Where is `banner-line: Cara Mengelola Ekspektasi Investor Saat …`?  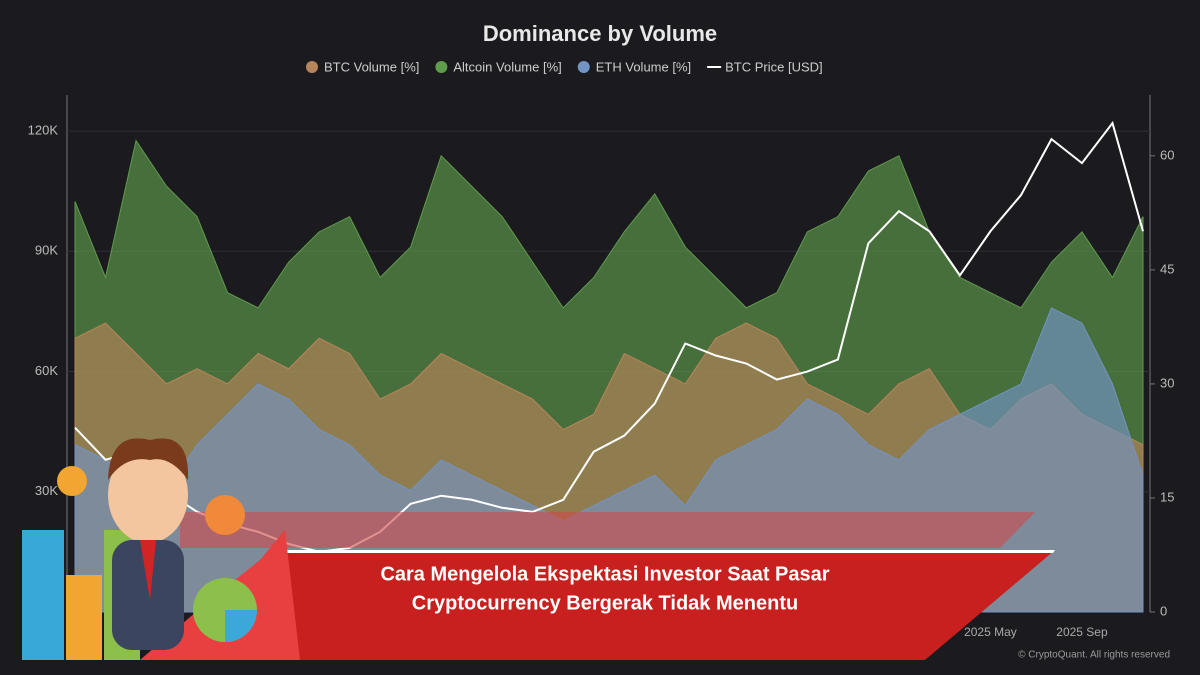 banner-line: Cara Mengelola Ekspektasi Investor Saat … is located at coordinates (604, 574).